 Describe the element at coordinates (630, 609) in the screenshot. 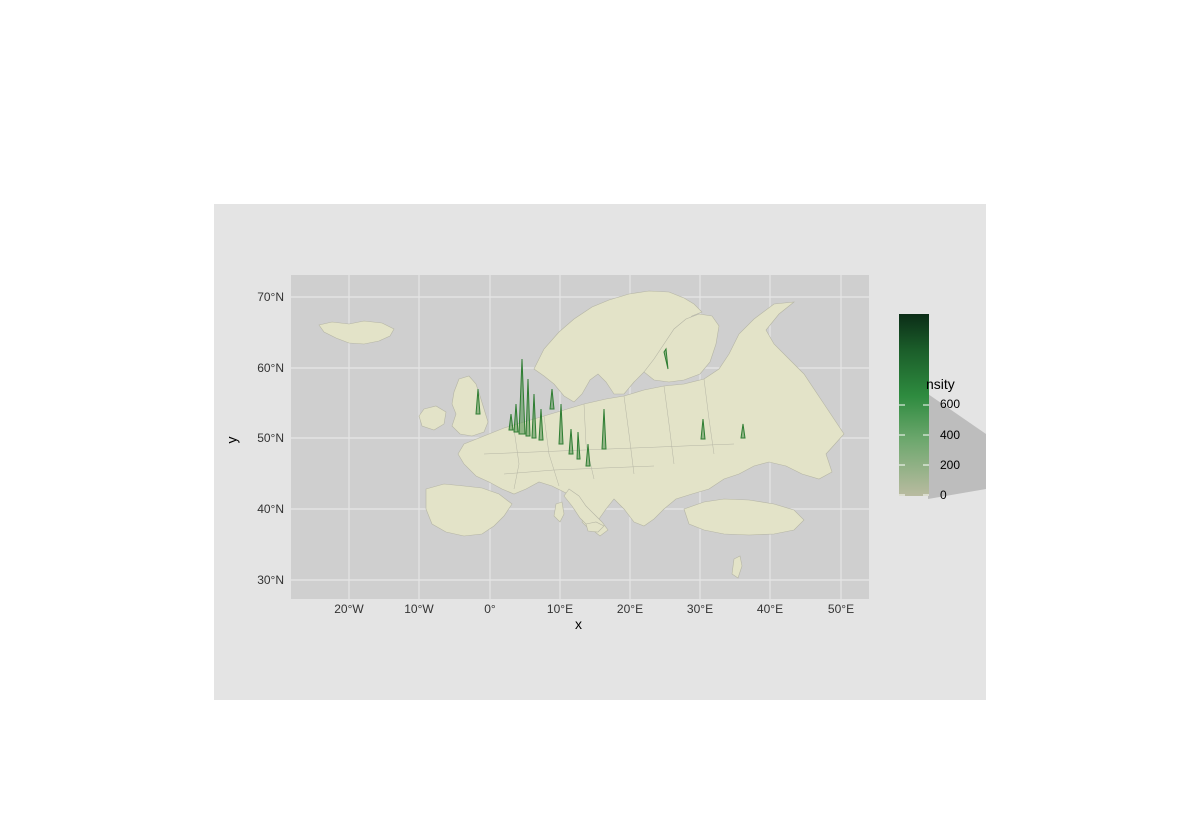

I see `x-tick-20e: 20°E` at that location.